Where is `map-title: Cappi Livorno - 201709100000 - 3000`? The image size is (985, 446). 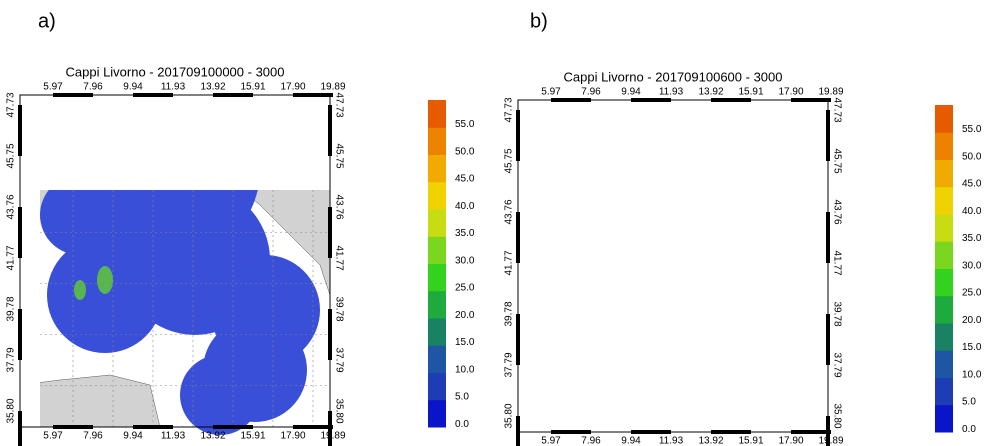 map-title: Cappi Livorno - 201709100000 - 3000 is located at coordinates (174, 71).